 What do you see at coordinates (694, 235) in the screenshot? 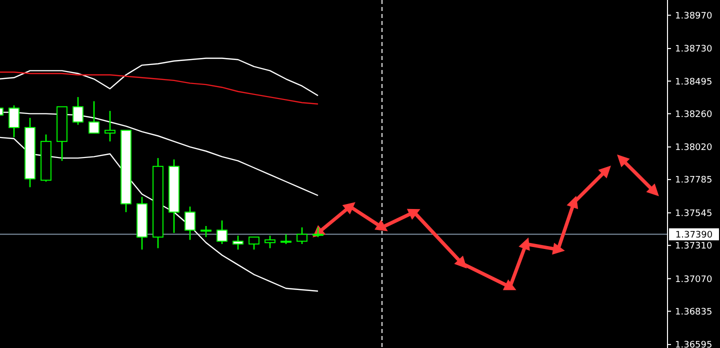
I see `ref-line-label: 1.37390` at bounding box center [694, 235].